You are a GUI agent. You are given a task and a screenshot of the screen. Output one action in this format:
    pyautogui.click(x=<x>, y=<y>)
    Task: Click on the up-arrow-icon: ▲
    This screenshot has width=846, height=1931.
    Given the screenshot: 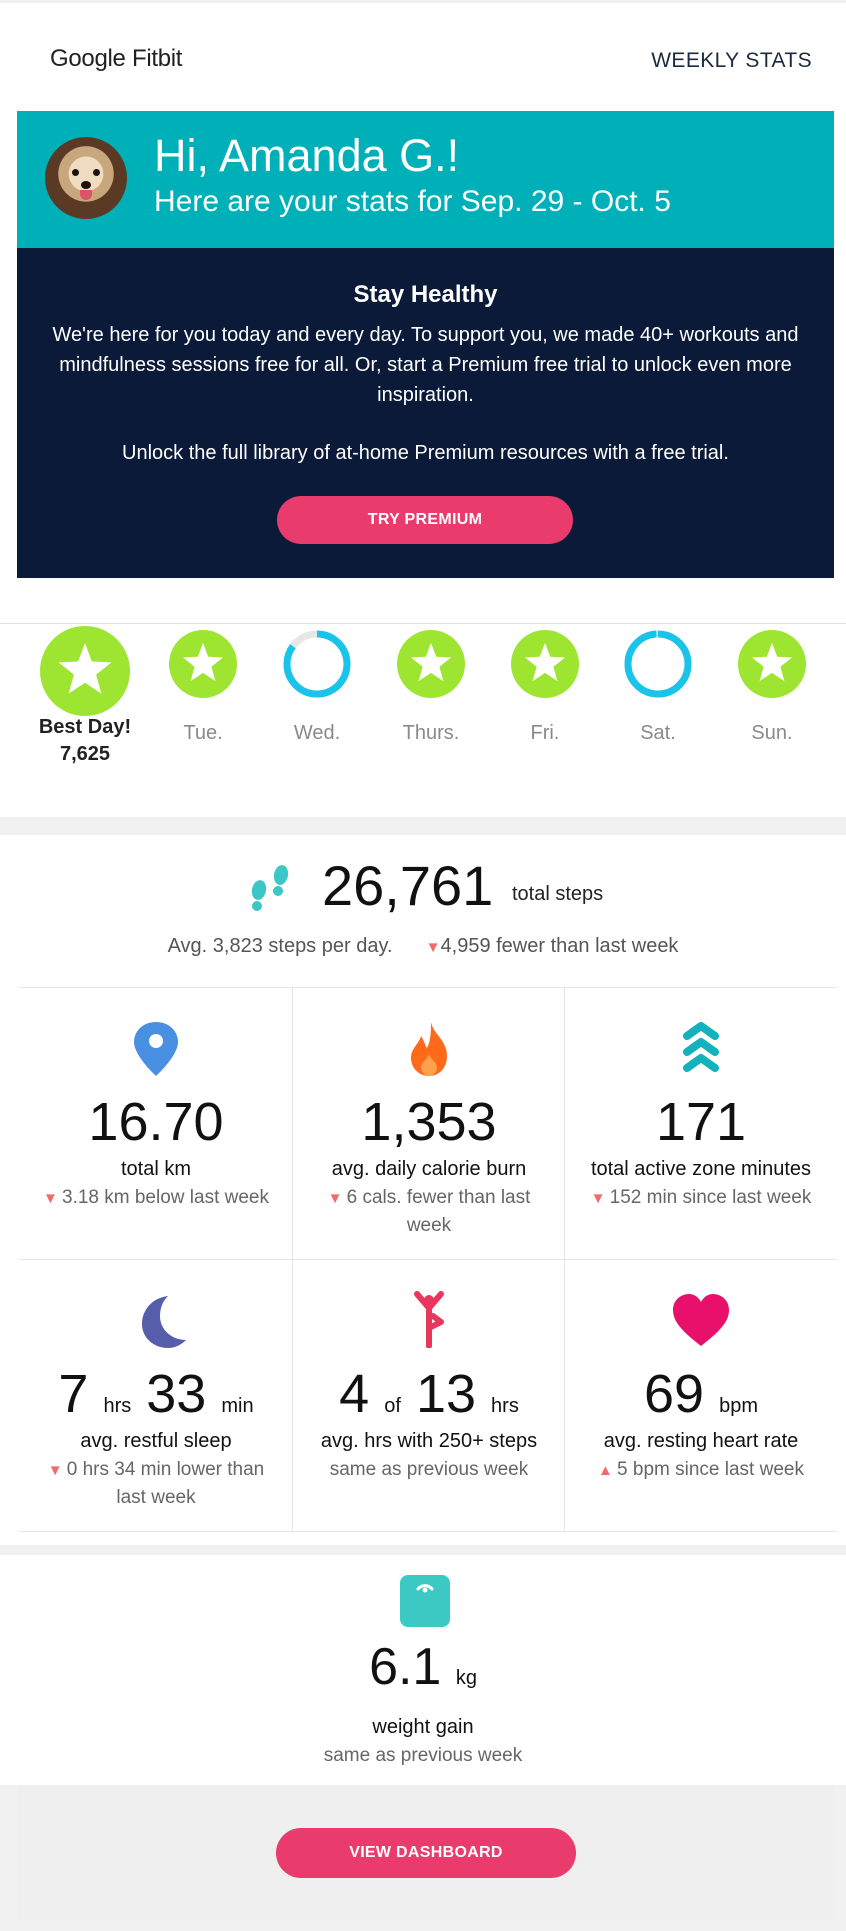 What is the action you would take?
    pyautogui.click(x=608, y=1470)
    